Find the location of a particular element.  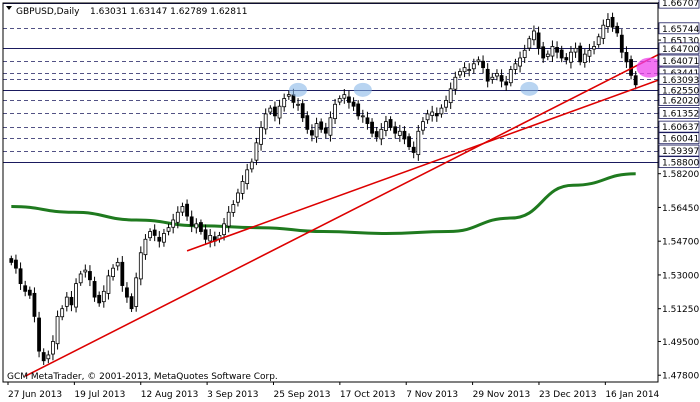

price-label: 1.49500 is located at coordinates (680, 343).